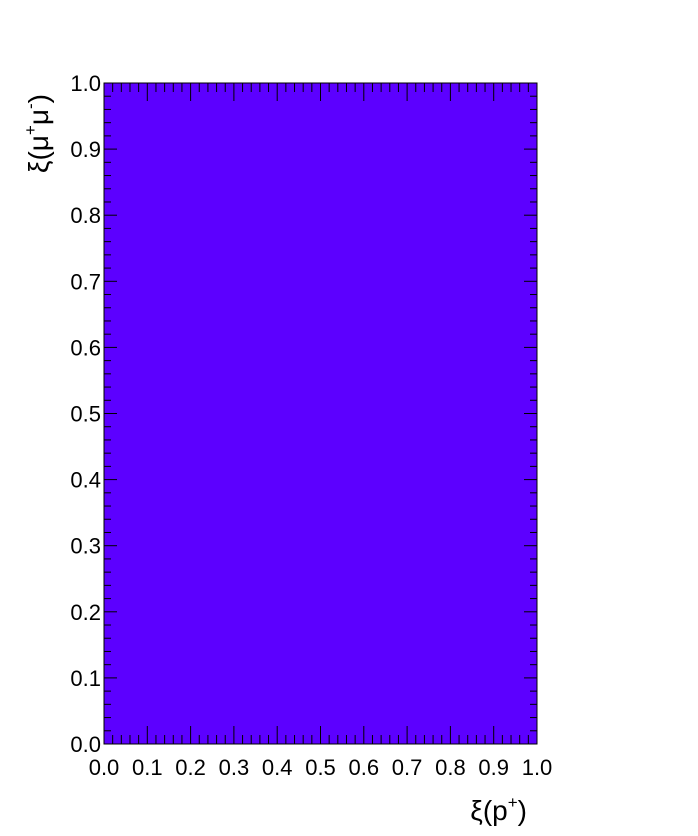 The width and height of the screenshot is (698, 836). I want to click on y-tick-label: 0.5, so click(85, 414).